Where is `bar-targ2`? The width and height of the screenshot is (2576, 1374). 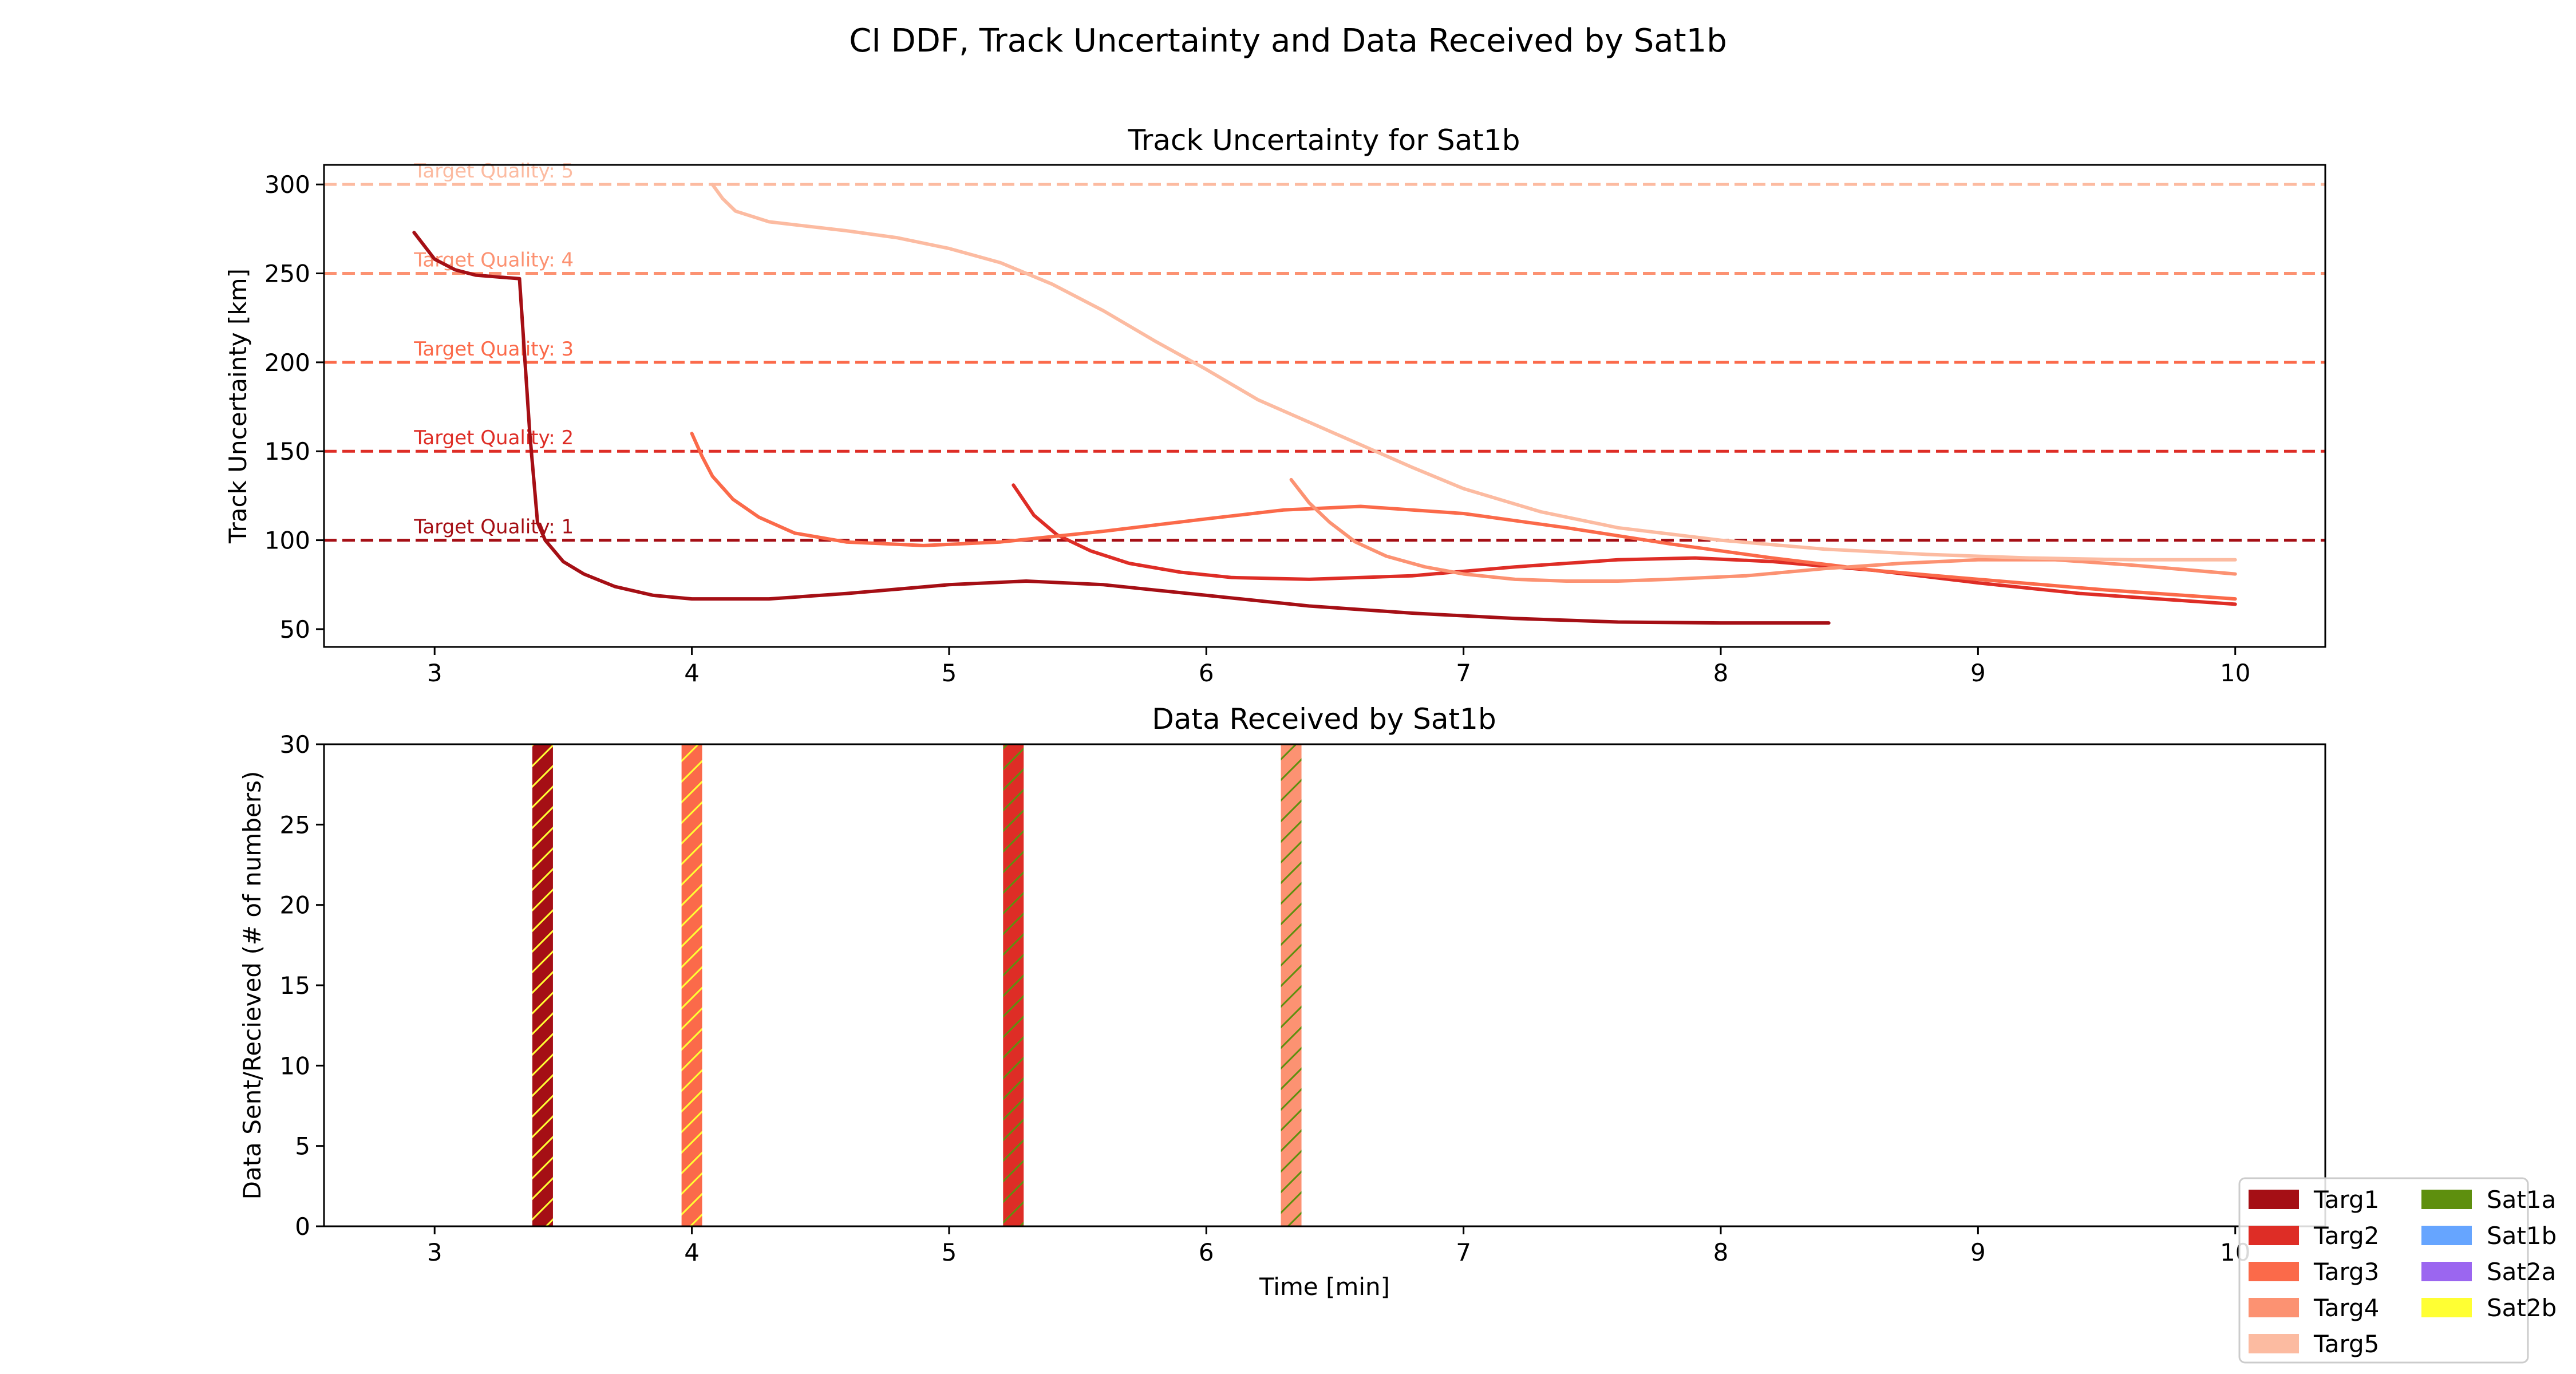 bar-targ2 is located at coordinates (1013, 985).